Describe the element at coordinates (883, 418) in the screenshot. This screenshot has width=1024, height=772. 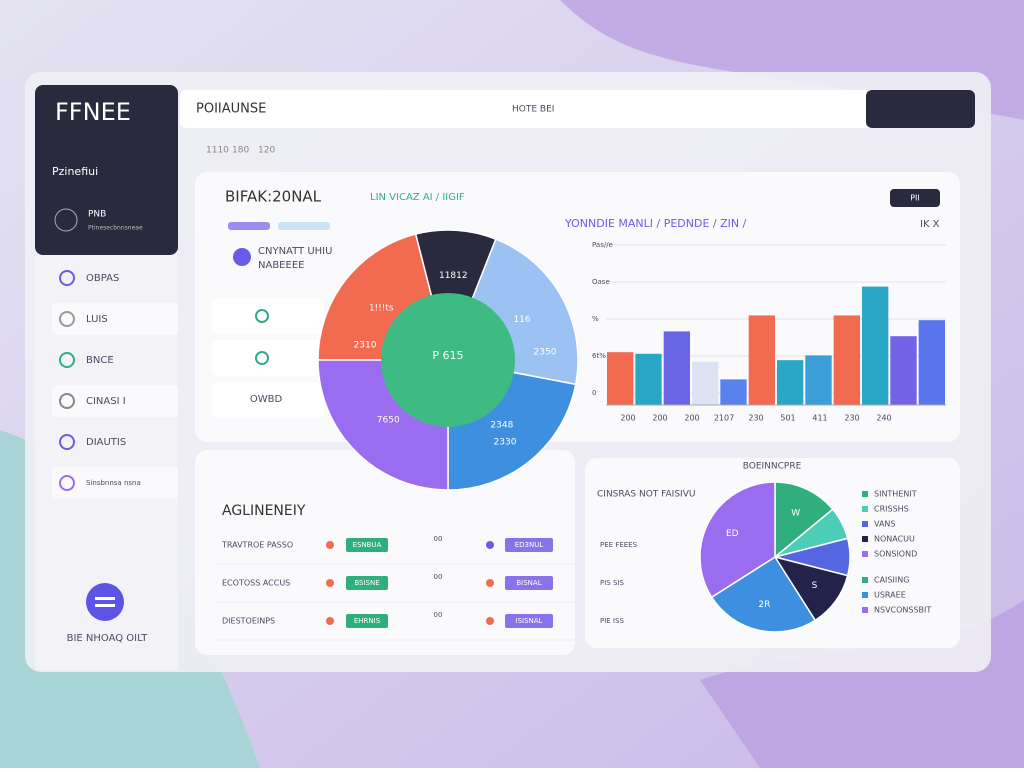
I see `x-label: 240` at that location.